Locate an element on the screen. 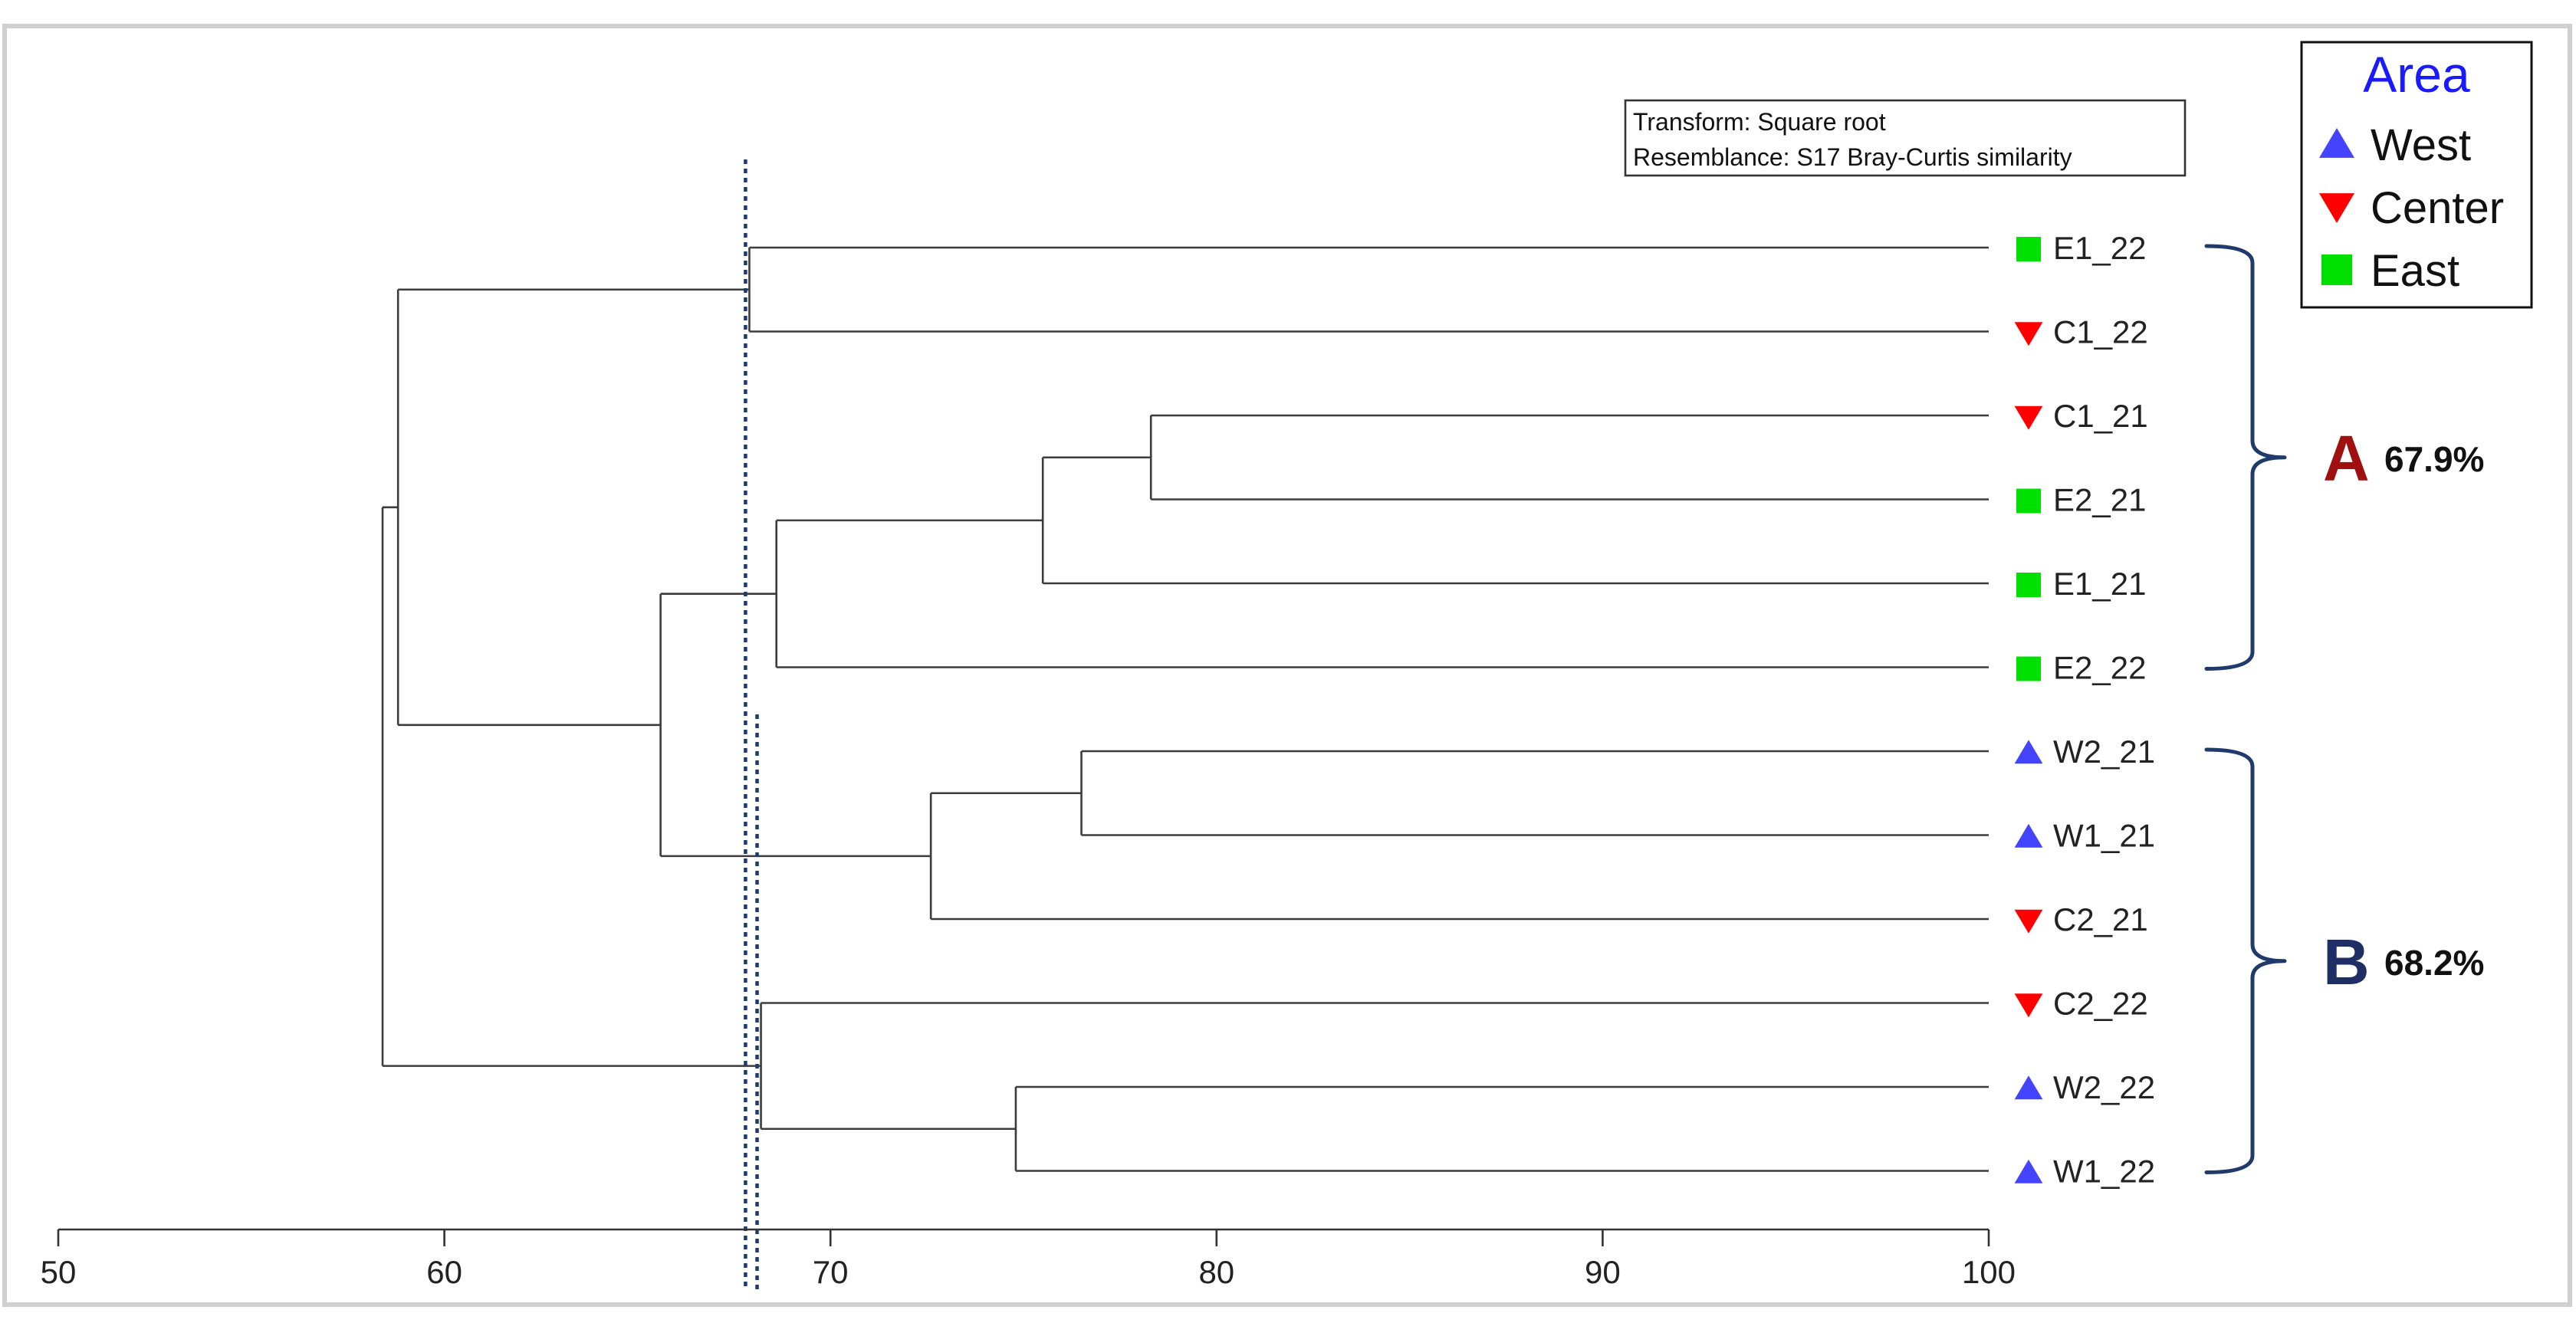 The image size is (2576, 1323). legend: Area West Center East is located at coordinates (2416, 175).